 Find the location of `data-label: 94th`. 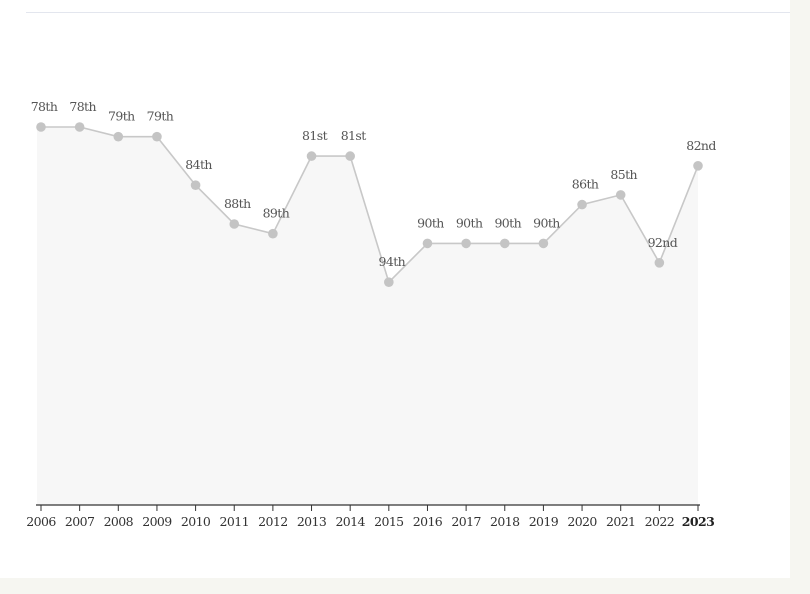

data-label: 94th is located at coordinates (392, 261).